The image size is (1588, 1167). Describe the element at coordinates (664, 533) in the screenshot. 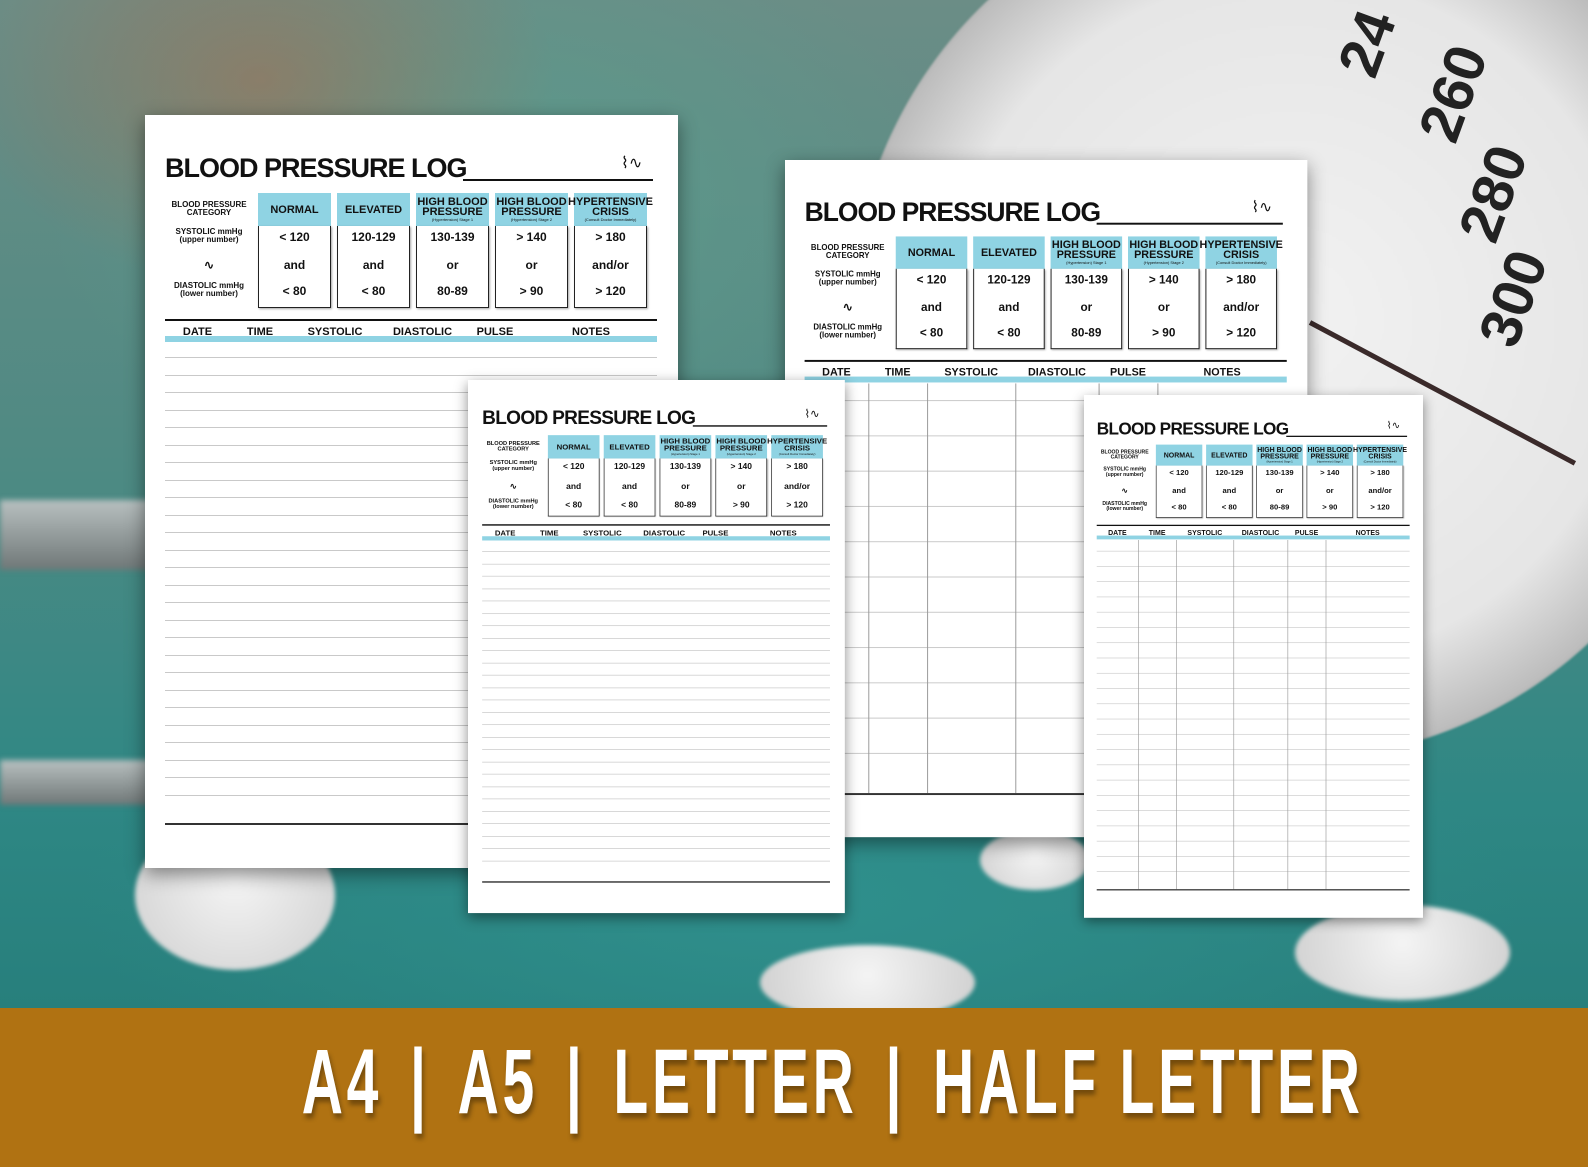

I see `column-header-diastolic: DIASTOLIC` at that location.